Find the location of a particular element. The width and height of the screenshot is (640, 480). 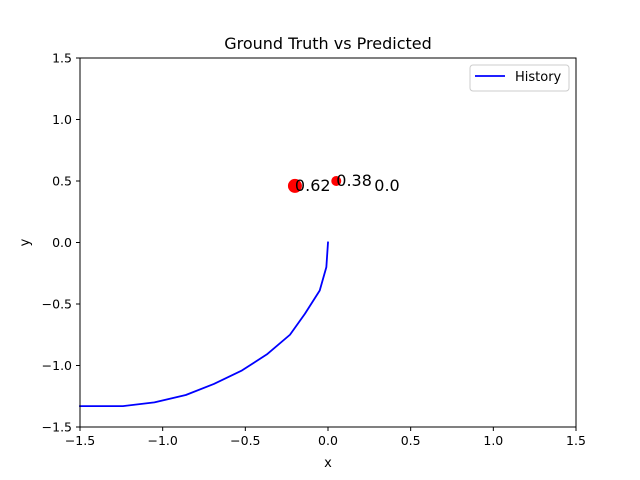

x-axis-label: x is located at coordinates (328, 463).